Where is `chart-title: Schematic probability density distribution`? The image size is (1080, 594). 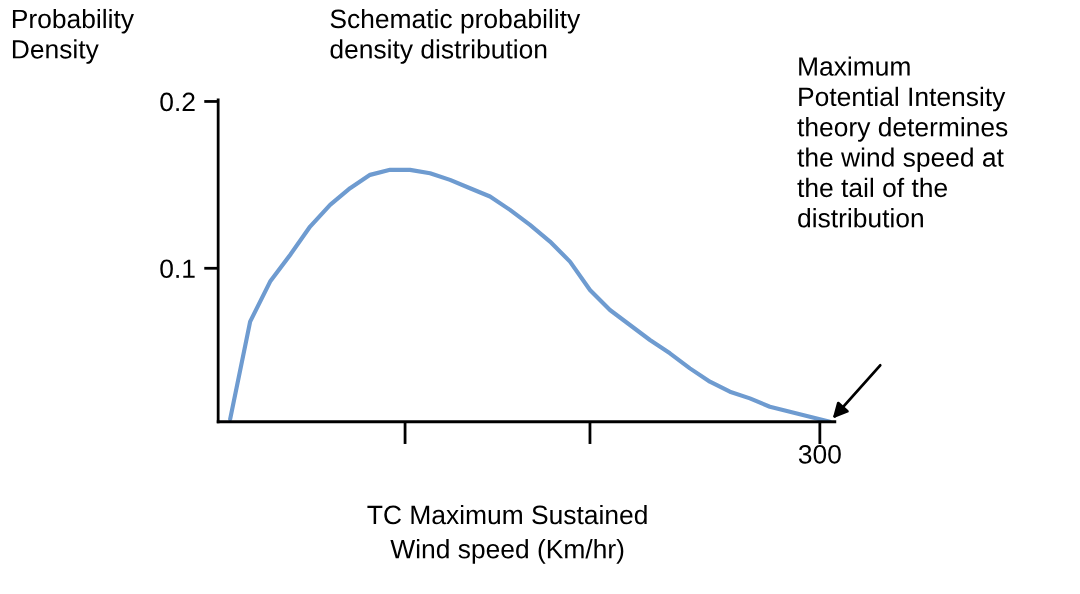
chart-title: Schematic probability density distribution is located at coordinates (455, 36).